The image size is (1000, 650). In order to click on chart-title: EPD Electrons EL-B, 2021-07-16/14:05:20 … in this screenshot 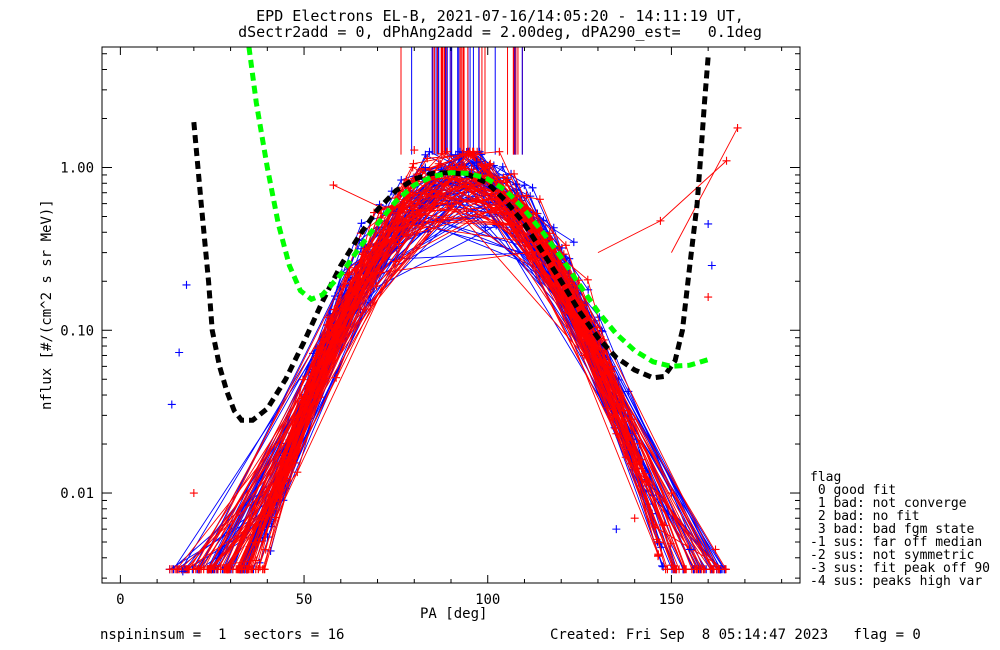, I will do `click(500, 16)`.